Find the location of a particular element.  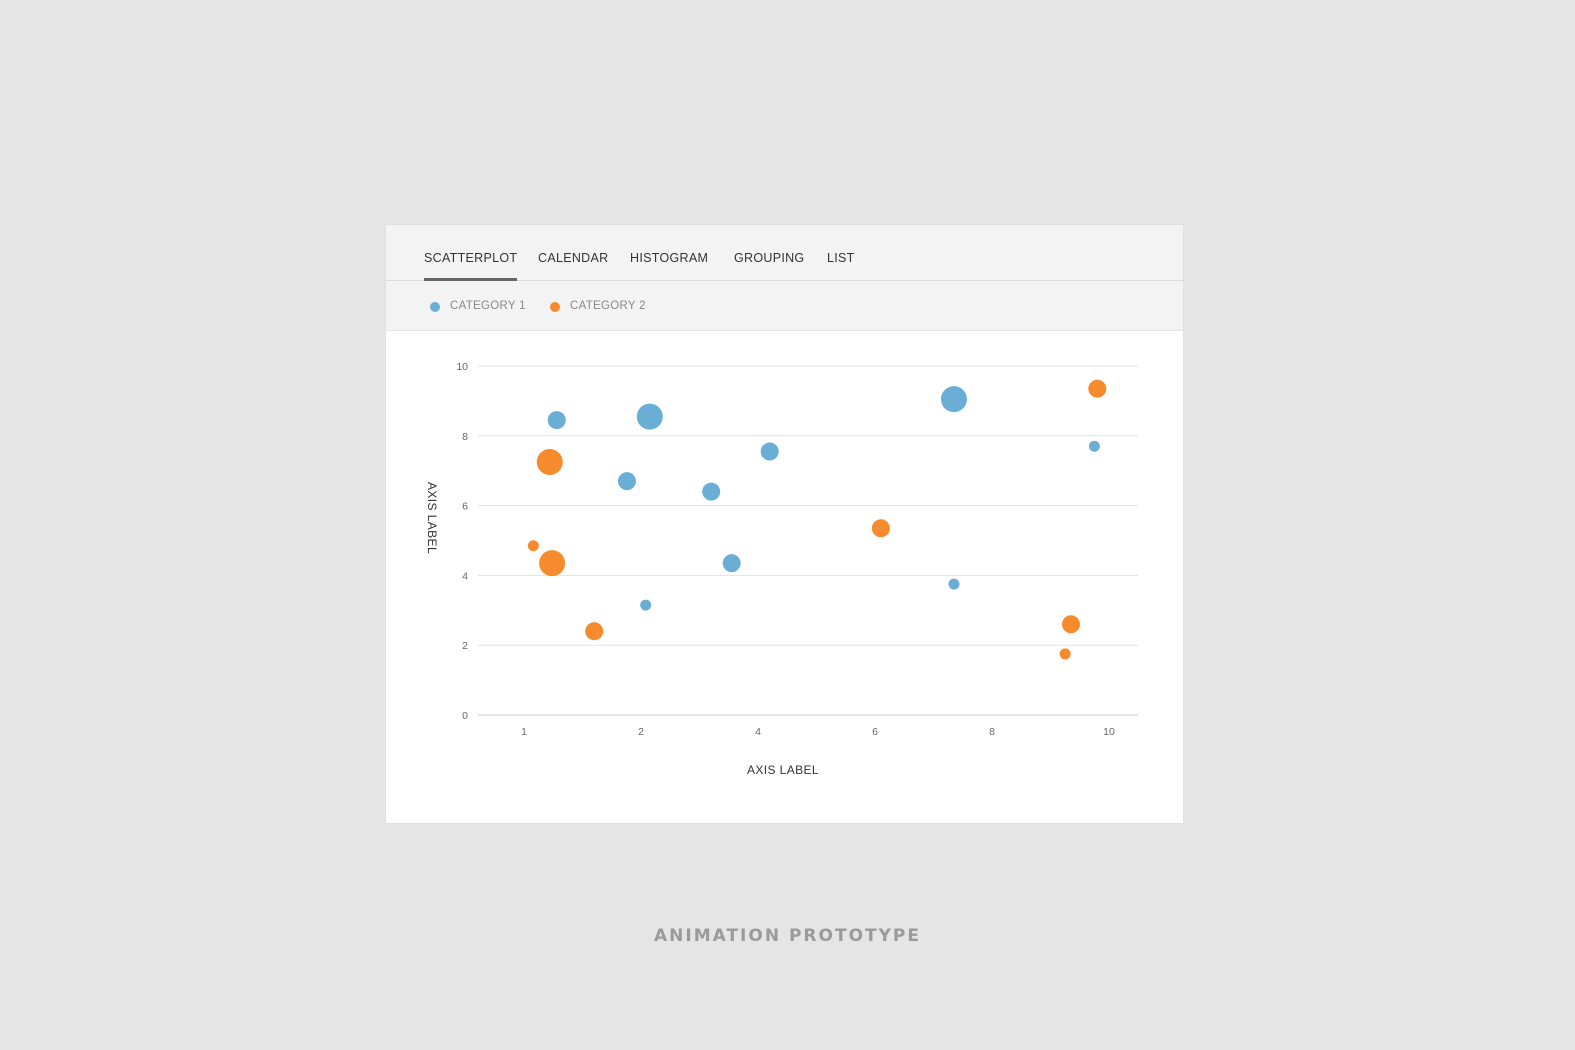

y-tick-label: 8 is located at coordinates (465, 437).